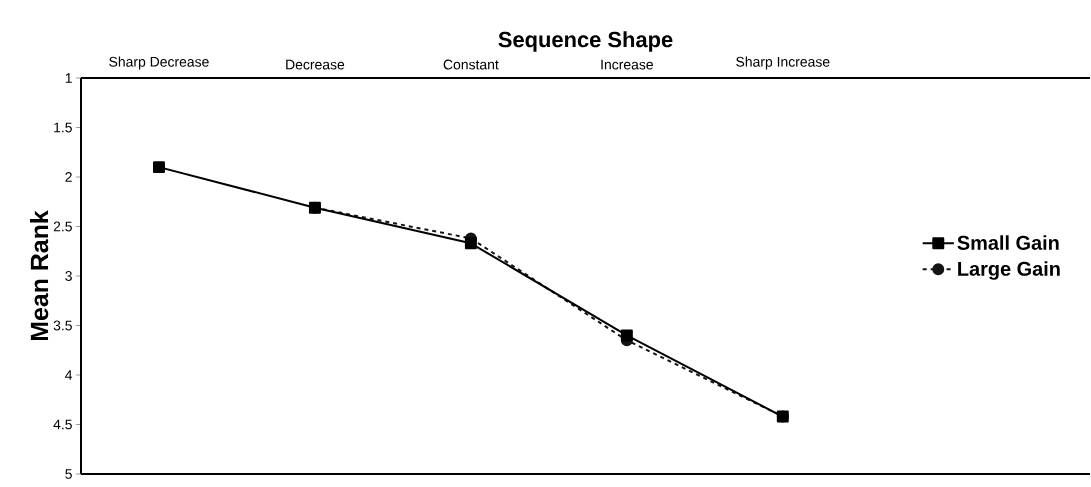  What do you see at coordinates (68, 78) in the screenshot?
I see `y-tick-label: 1` at bounding box center [68, 78].